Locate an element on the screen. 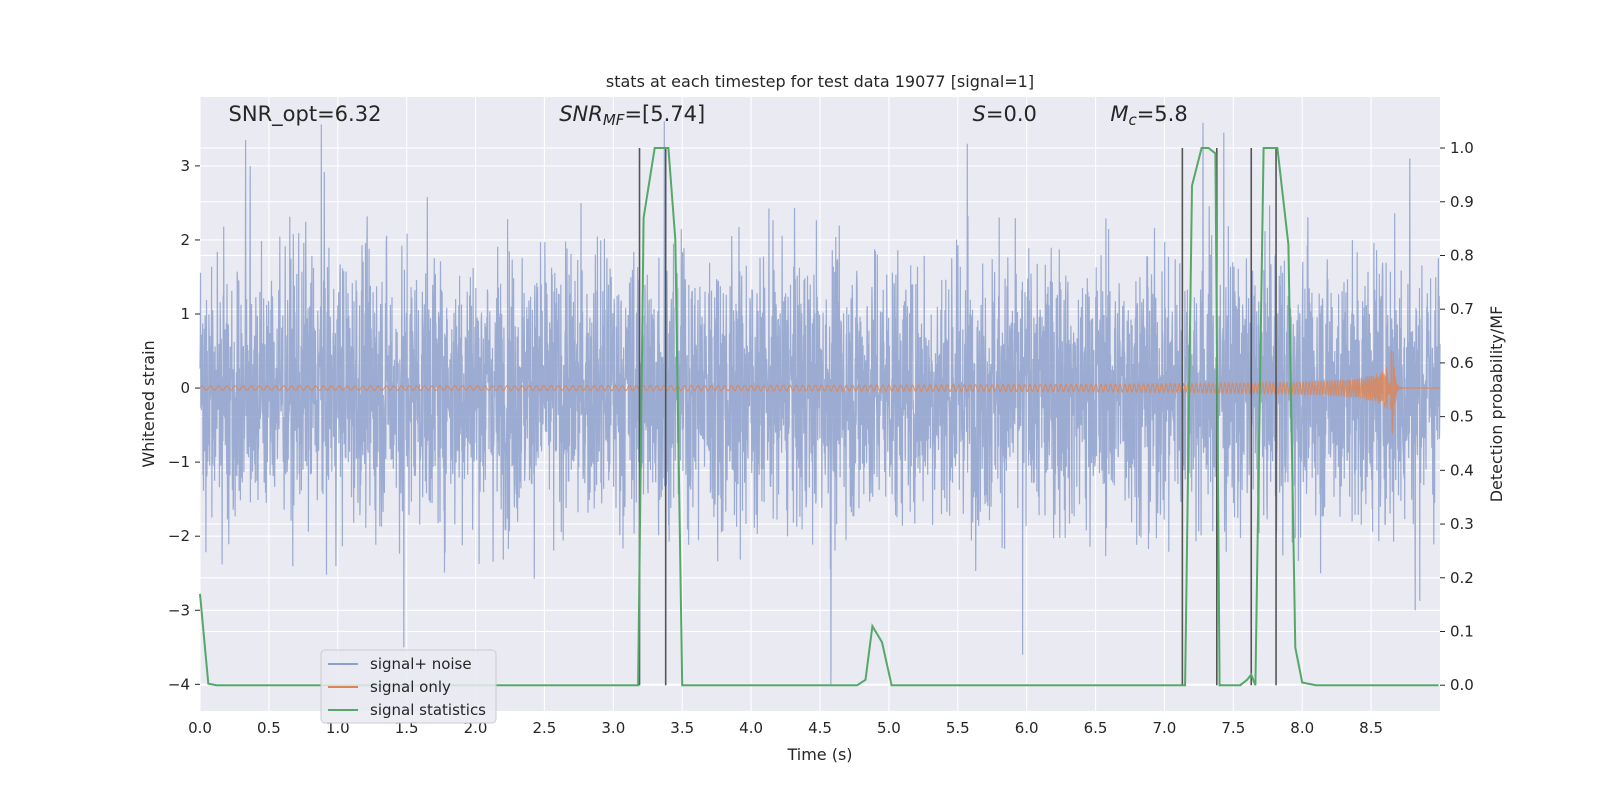  y-right-tick-label: 0.2 is located at coordinates (1462, 578).